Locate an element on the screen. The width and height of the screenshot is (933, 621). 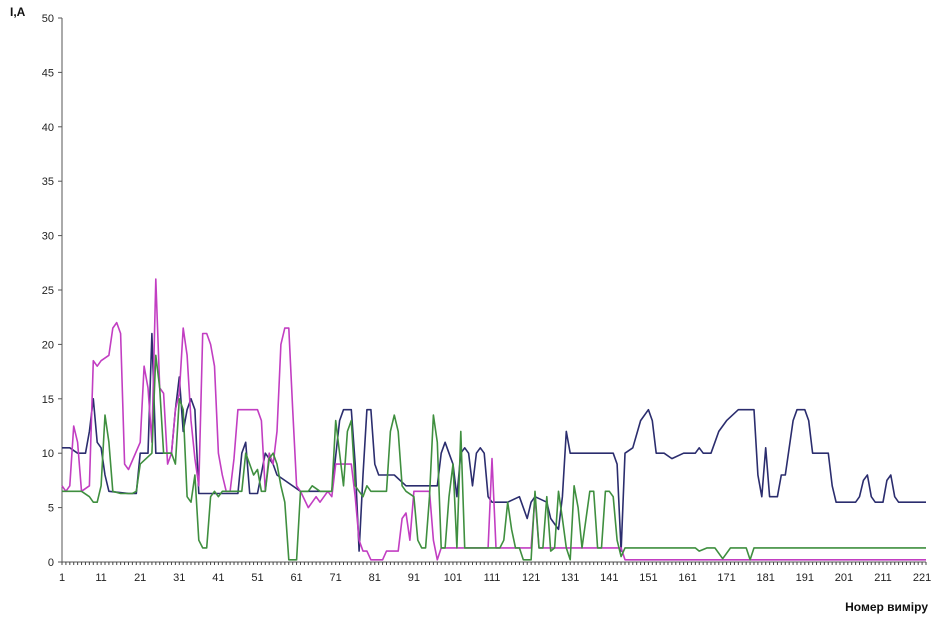
y-tick-label: 20 is located at coordinates (48, 345).